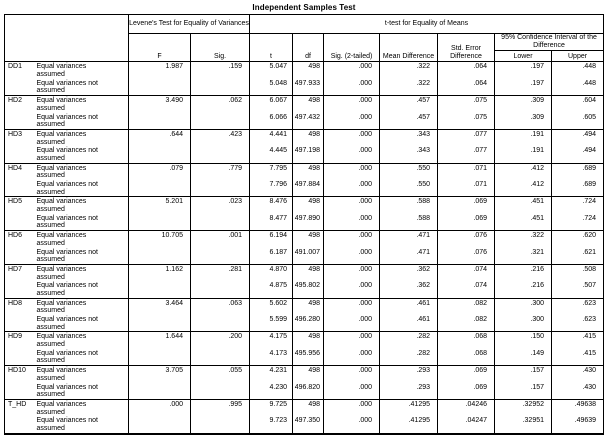 The image size is (608, 435). What do you see at coordinates (271, 87) in the screenshot?
I see `cell-t: 5.048` at bounding box center [271, 87].